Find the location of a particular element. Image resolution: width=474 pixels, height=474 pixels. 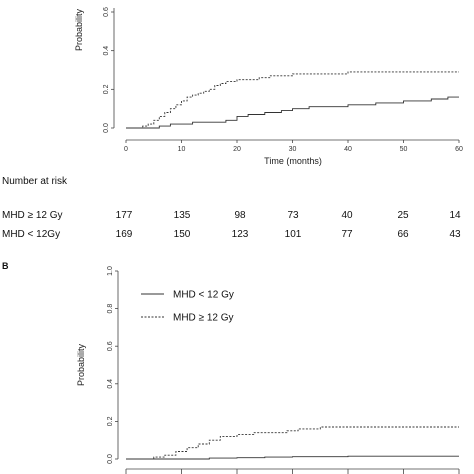

x-tick-label-a: 10 is located at coordinates (182, 149).